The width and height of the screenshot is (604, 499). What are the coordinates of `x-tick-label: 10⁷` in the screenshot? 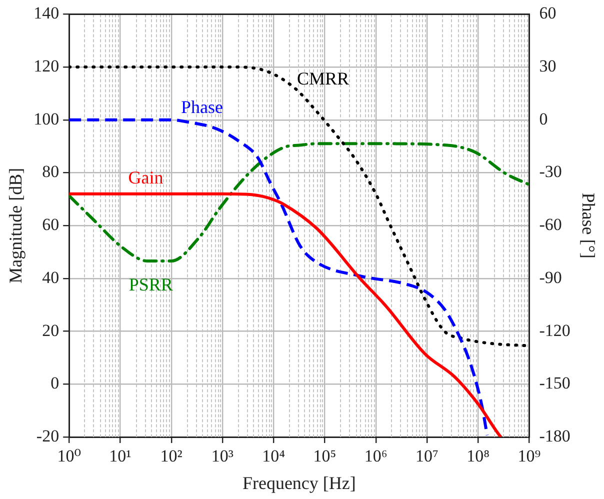 It's located at (427, 456).